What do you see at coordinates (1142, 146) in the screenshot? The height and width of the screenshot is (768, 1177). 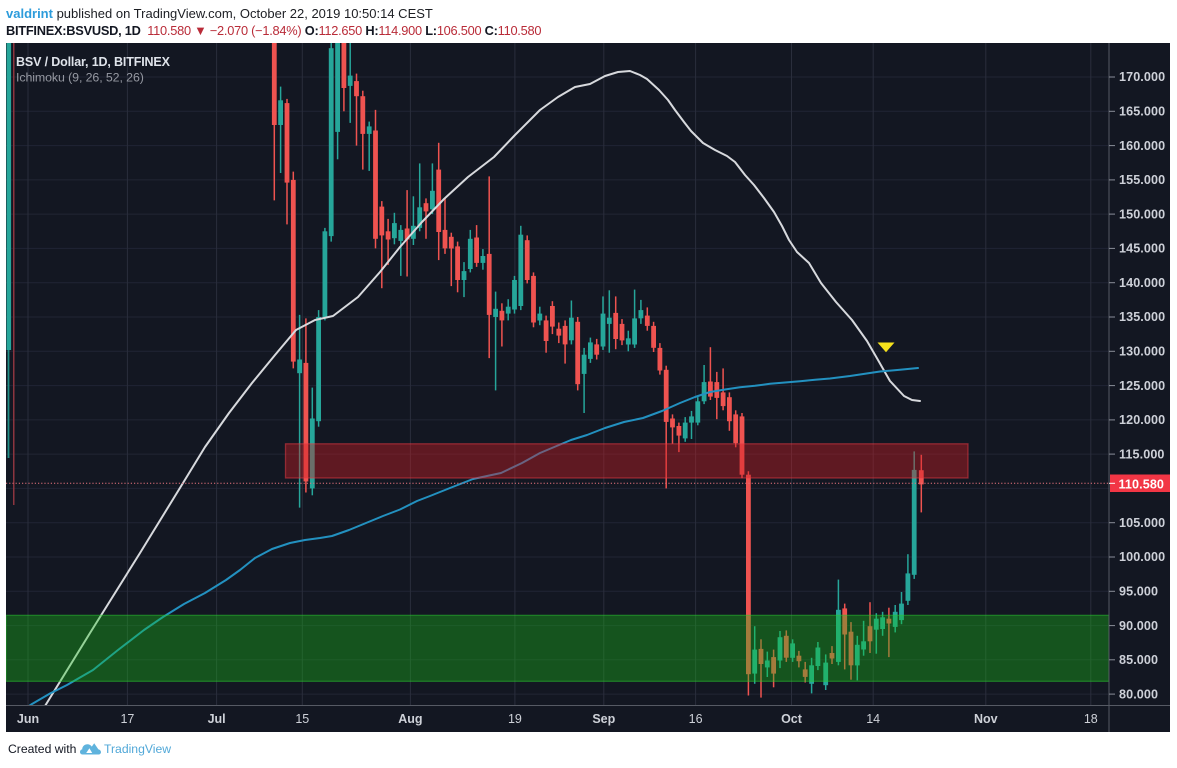 I see `svg-text: 160.000` at bounding box center [1142, 146].